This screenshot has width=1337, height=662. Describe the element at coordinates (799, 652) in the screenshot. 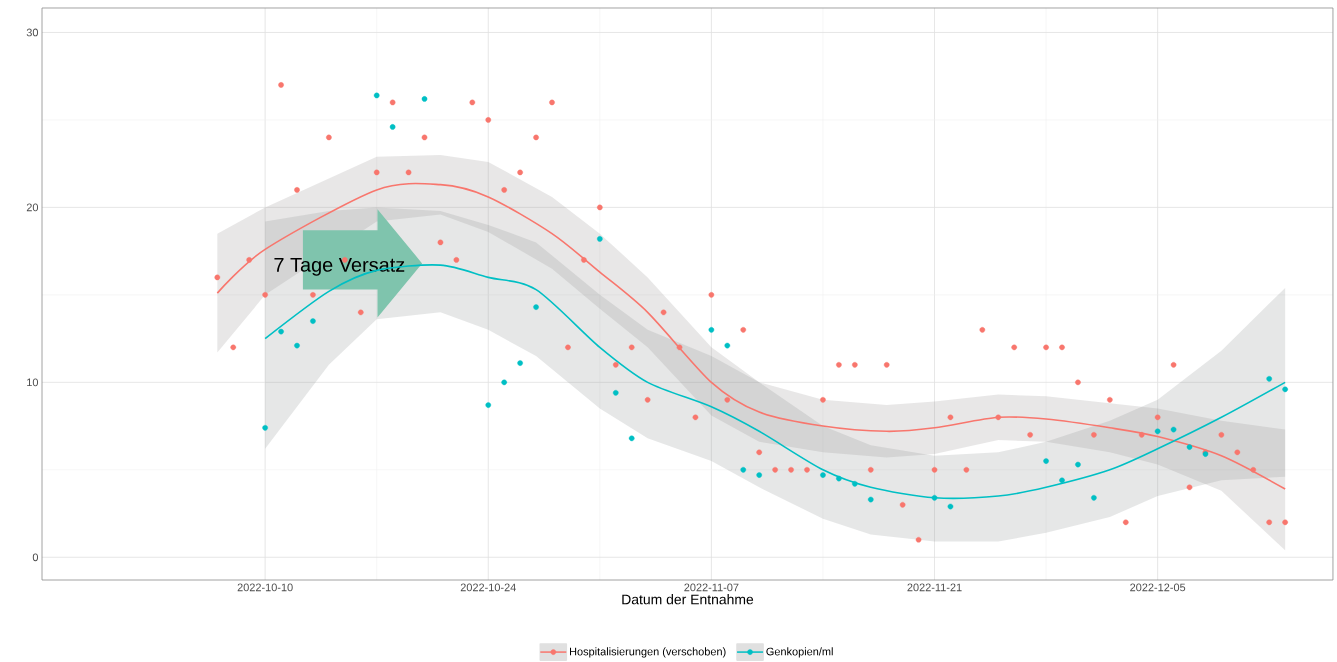

I see `legend-label: Genkopien/ml` at that location.